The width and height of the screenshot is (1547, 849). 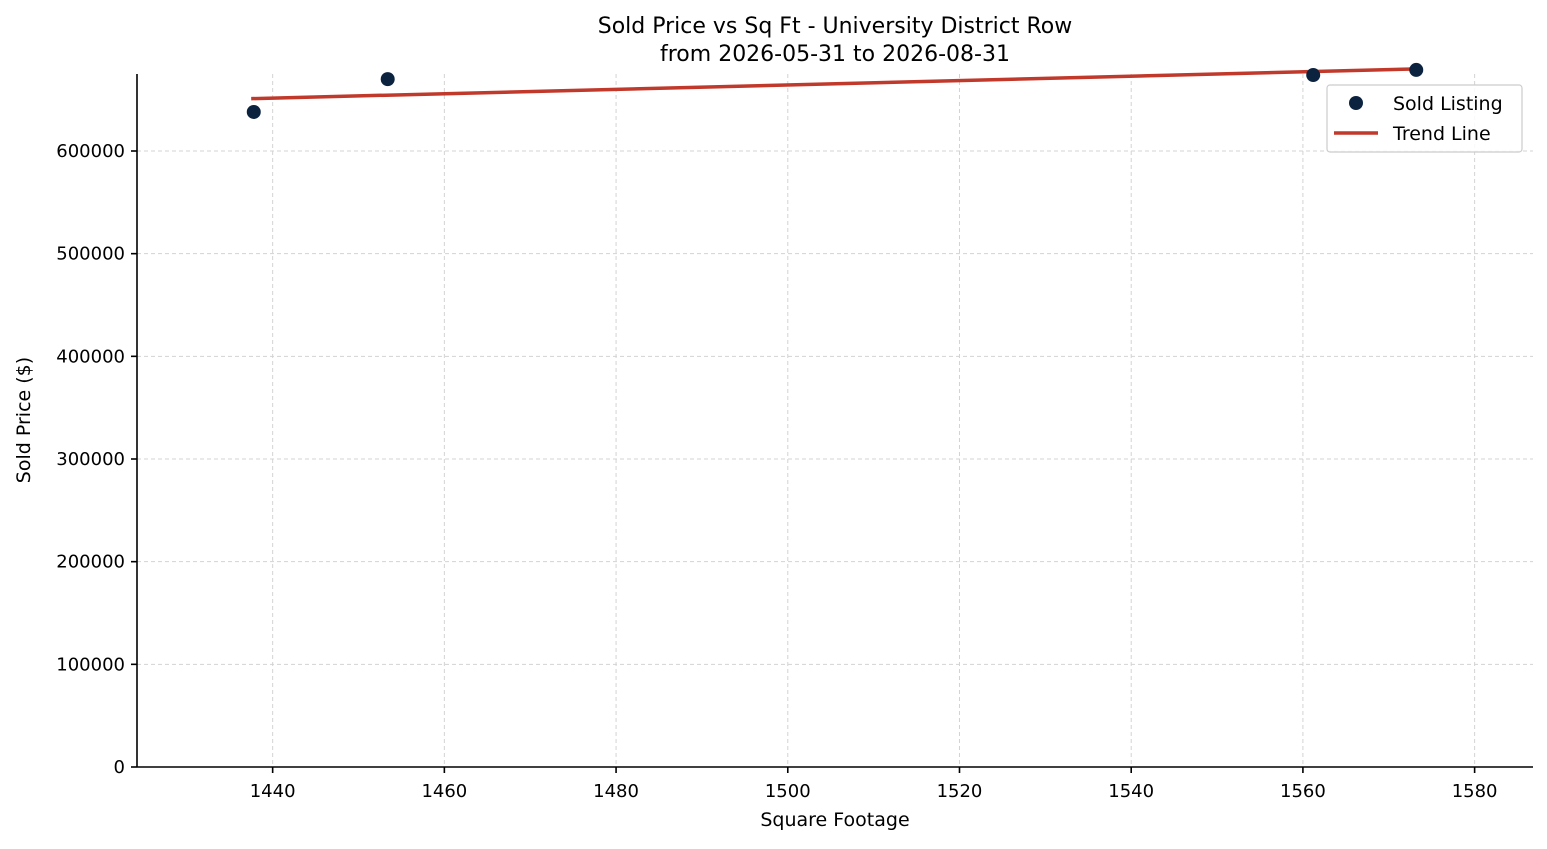 What do you see at coordinates (960, 791) in the screenshot?
I see `x-tick-label: 1520` at bounding box center [960, 791].